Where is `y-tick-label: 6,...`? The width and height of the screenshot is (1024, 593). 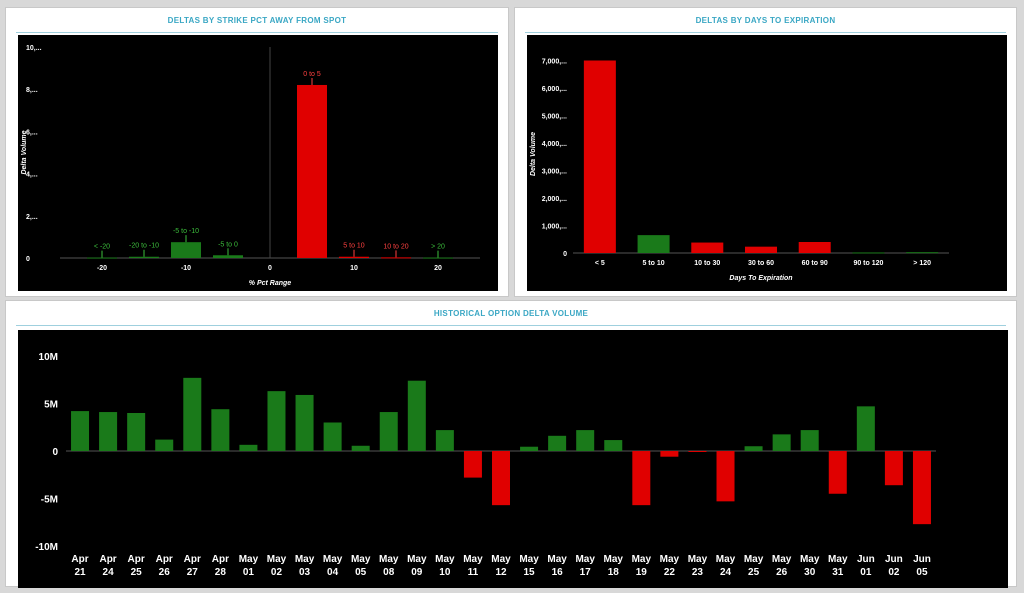 y-tick-label: 6,... is located at coordinates (32, 132).